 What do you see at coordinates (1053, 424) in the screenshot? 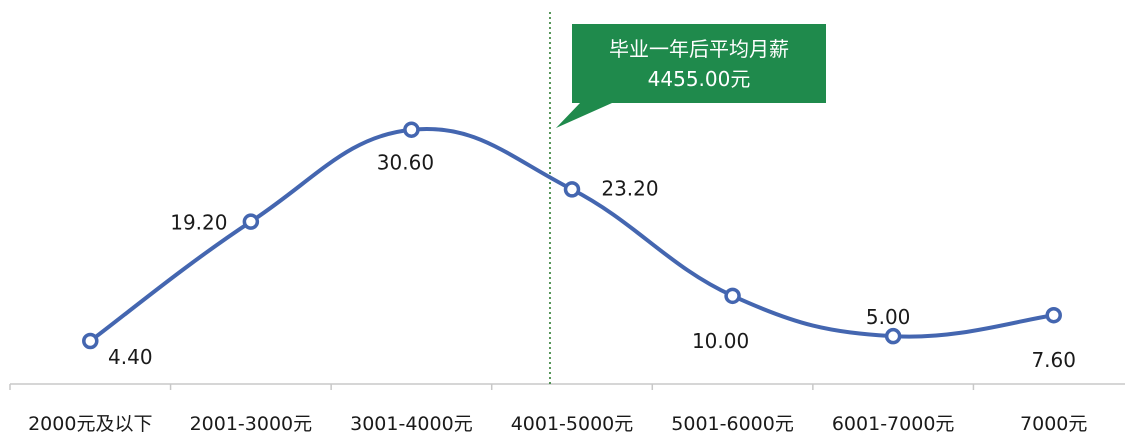
I see `x-tick-label: 7000元` at bounding box center [1053, 424].